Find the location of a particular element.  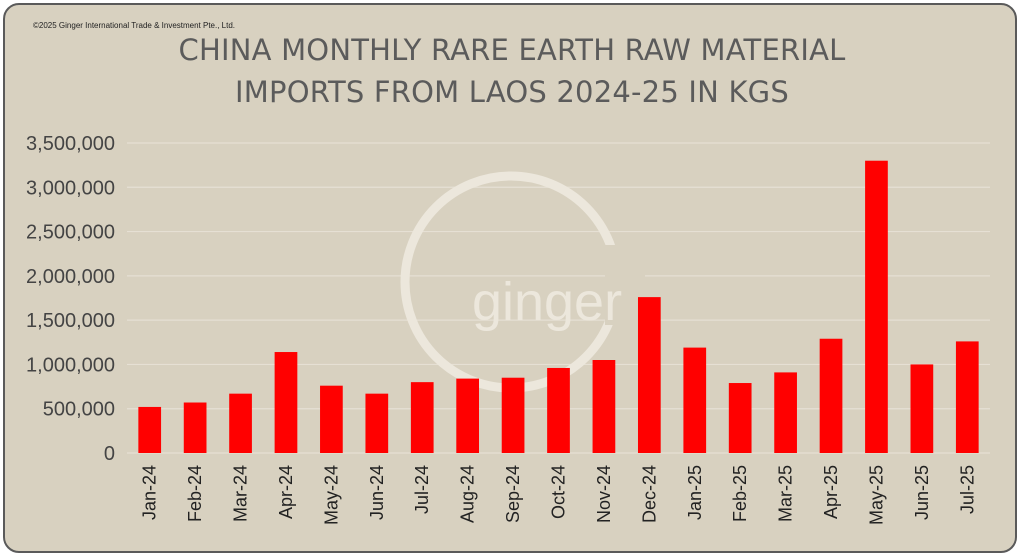

x-tick-label: Jan-25 is located at coordinates (695, 492).